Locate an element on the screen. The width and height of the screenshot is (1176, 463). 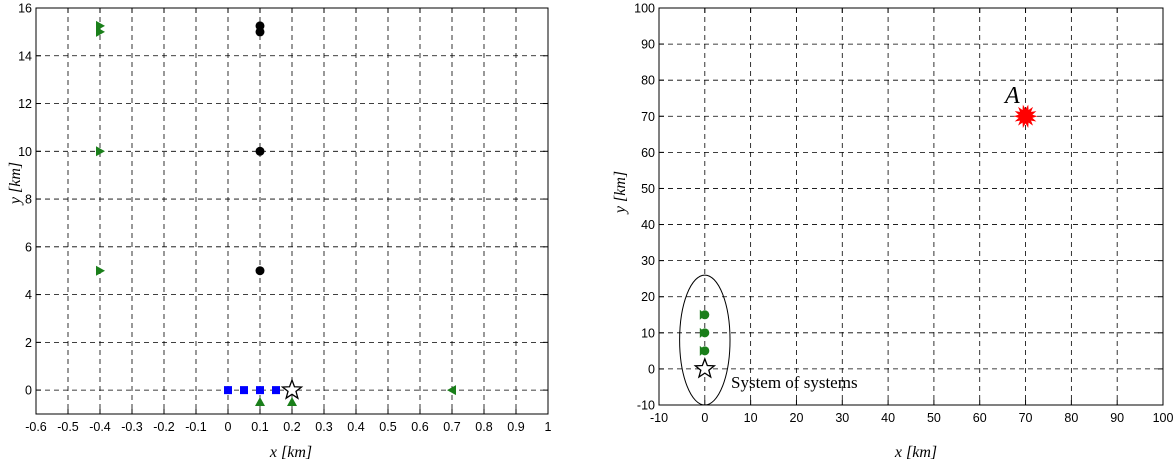
left-x-axis-label: x [km] is located at coordinates (290, 452).